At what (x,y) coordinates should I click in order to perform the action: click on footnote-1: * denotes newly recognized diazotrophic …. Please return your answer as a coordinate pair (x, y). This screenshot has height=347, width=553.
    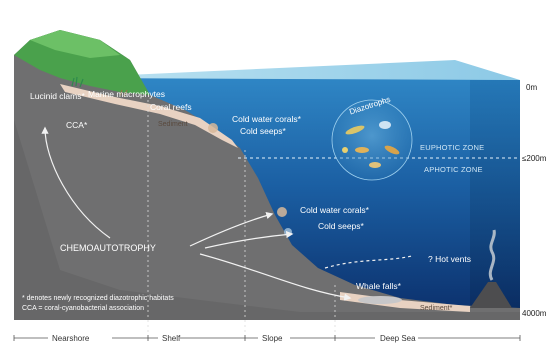
    Looking at the image, I should click on (98, 298).